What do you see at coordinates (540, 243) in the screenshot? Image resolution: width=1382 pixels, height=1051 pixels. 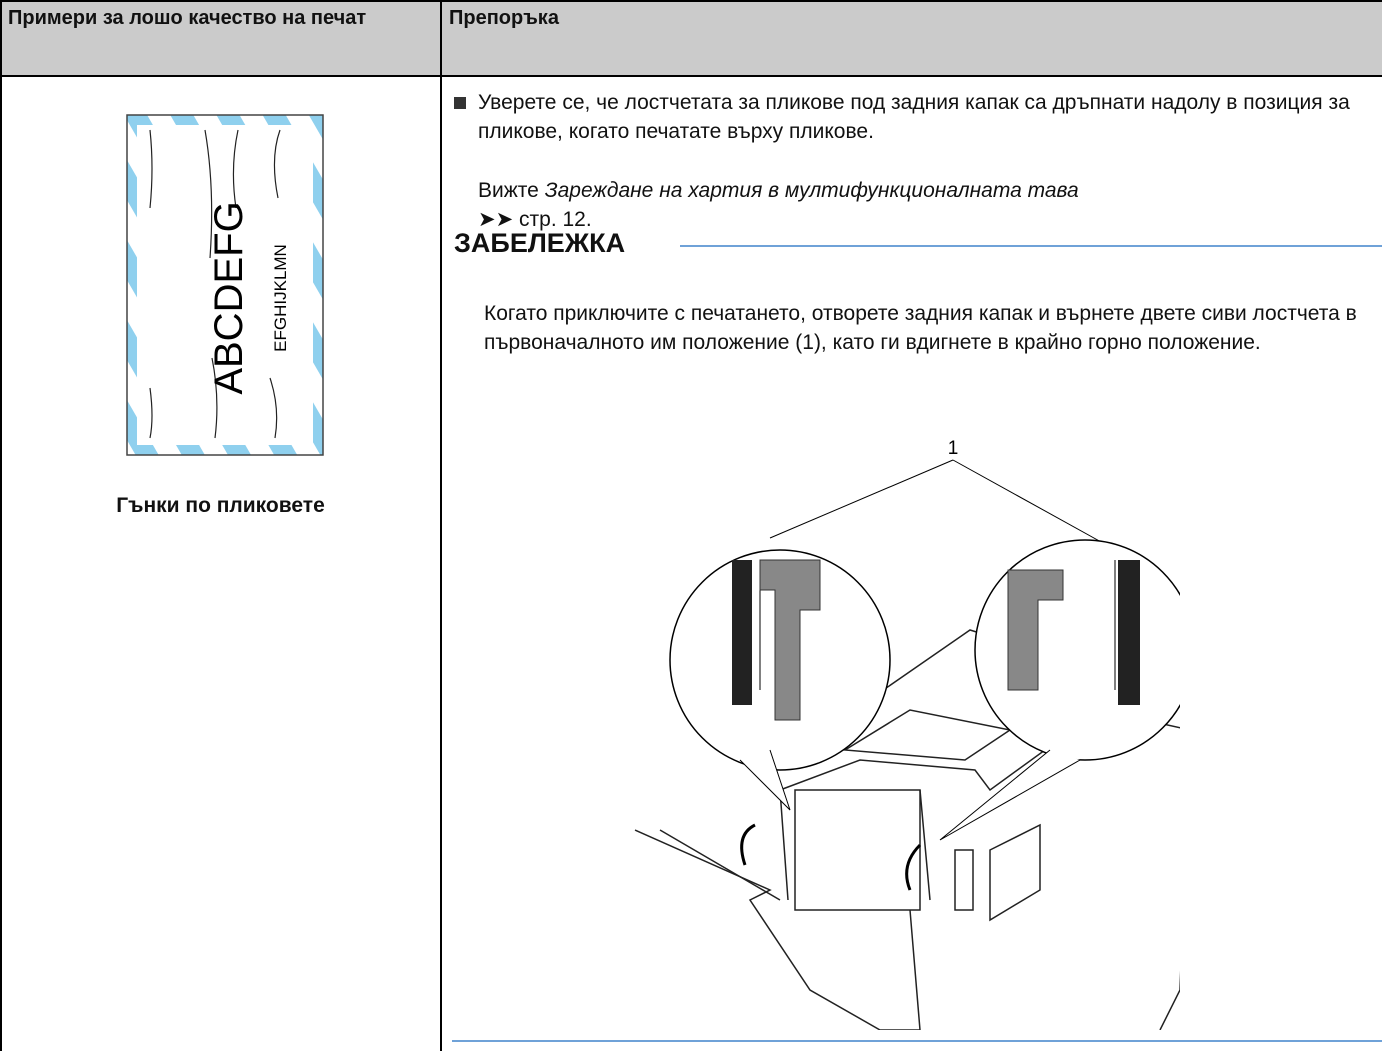 I see `note-heading: ЗАБЕЛЕЖКА` at bounding box center [540, 243].